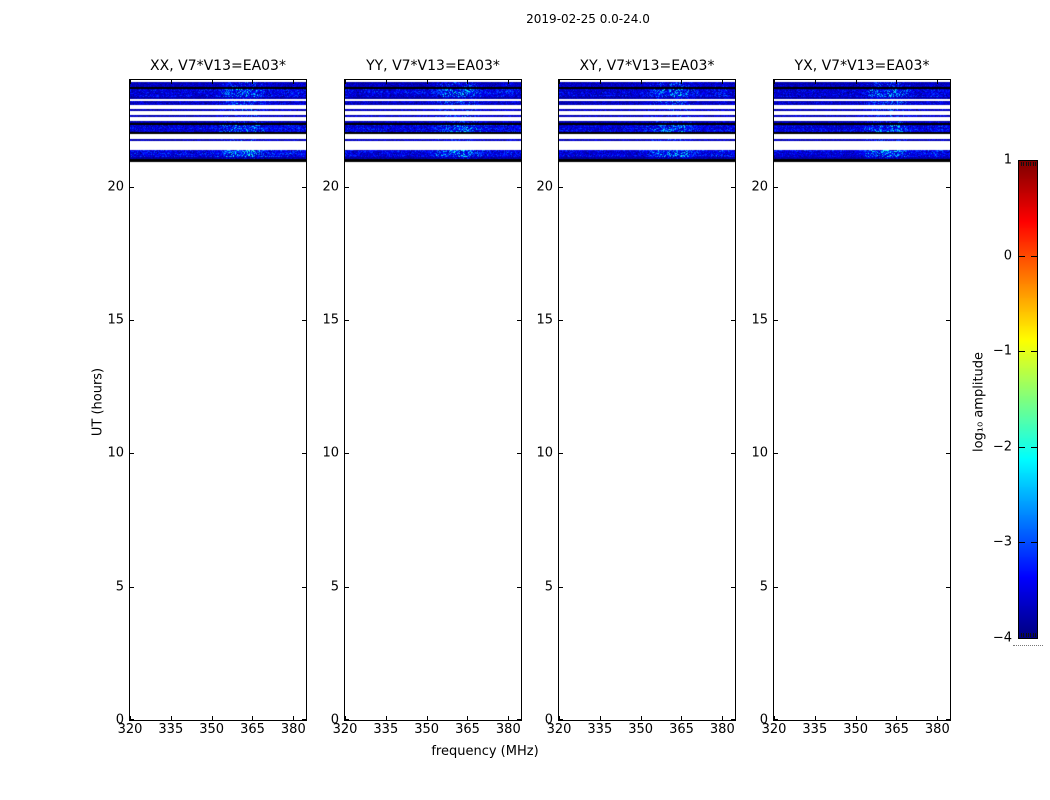 The width and height of the screenshot is (1050, 800). I want to click on colorbar-tick-label: −2, so click(1002, 447).